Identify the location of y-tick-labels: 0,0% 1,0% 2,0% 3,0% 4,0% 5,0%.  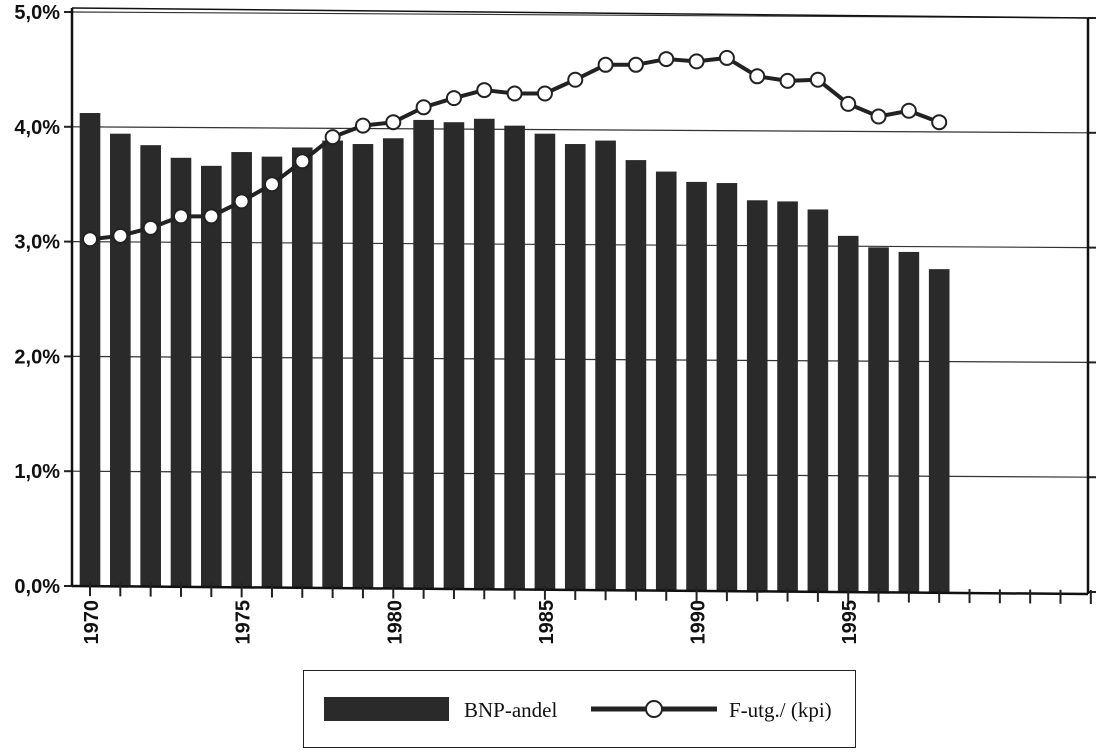
(37, 300).